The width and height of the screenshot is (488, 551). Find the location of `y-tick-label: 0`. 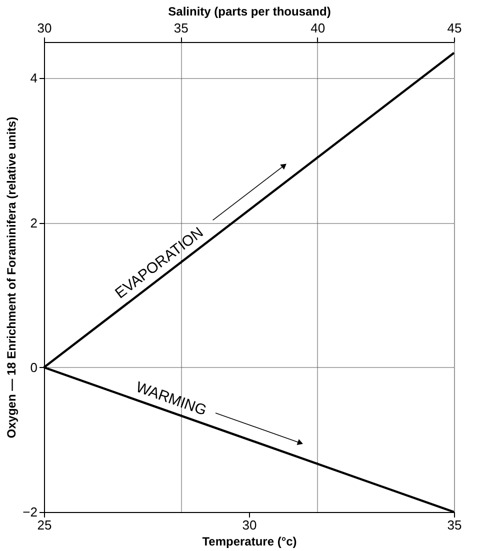

y-tick-label: 0 is located at coordinates (34, 367).